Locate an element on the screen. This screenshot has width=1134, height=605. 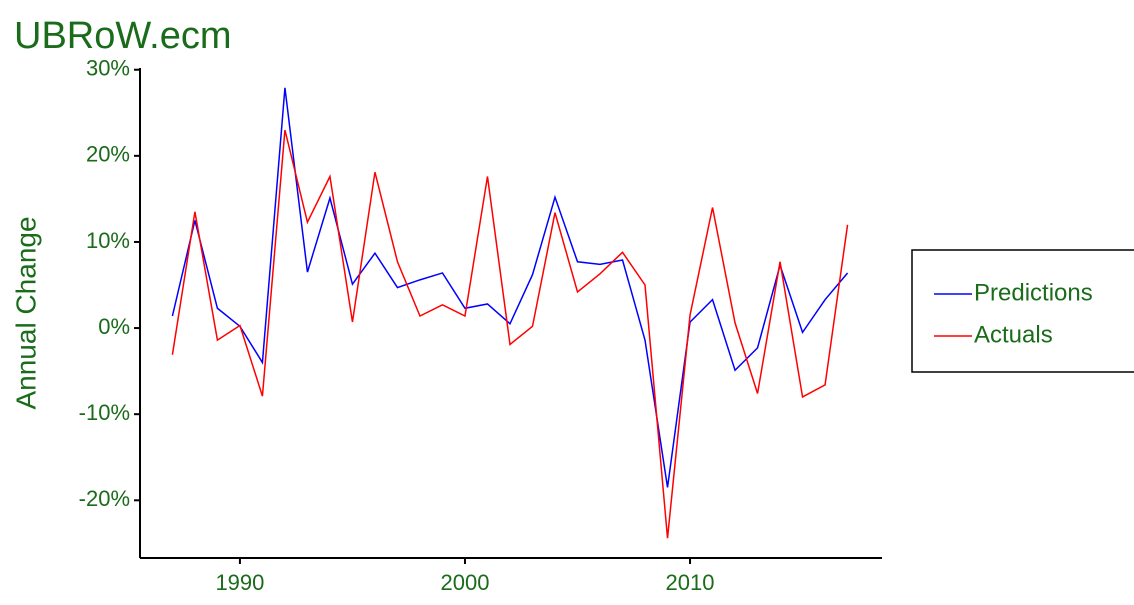
y-tick-label: 20% is located at coordinates (108, 154).